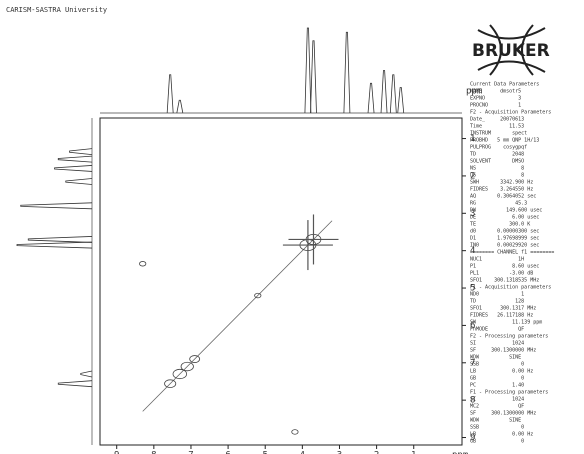  Describe the element at coordinates (495, 92) in the screenshot. I see `parameter-line: NAME dmsotr5` at that location.